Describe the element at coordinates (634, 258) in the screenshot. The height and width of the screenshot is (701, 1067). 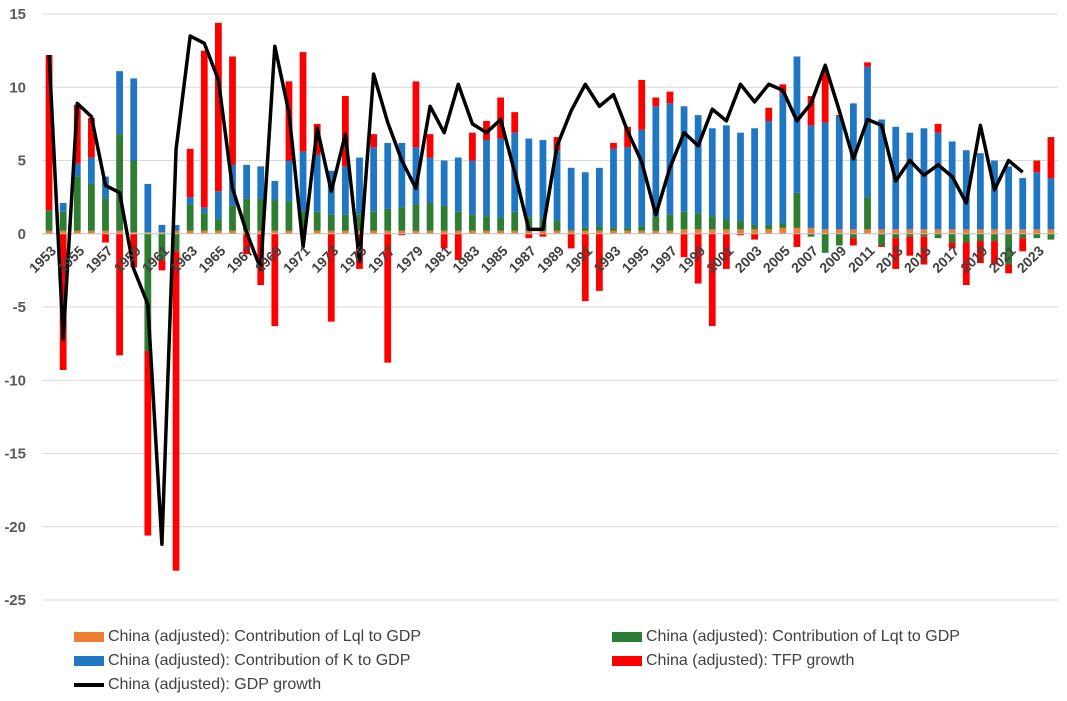
I see `x-tick-label: 1995` at that location.